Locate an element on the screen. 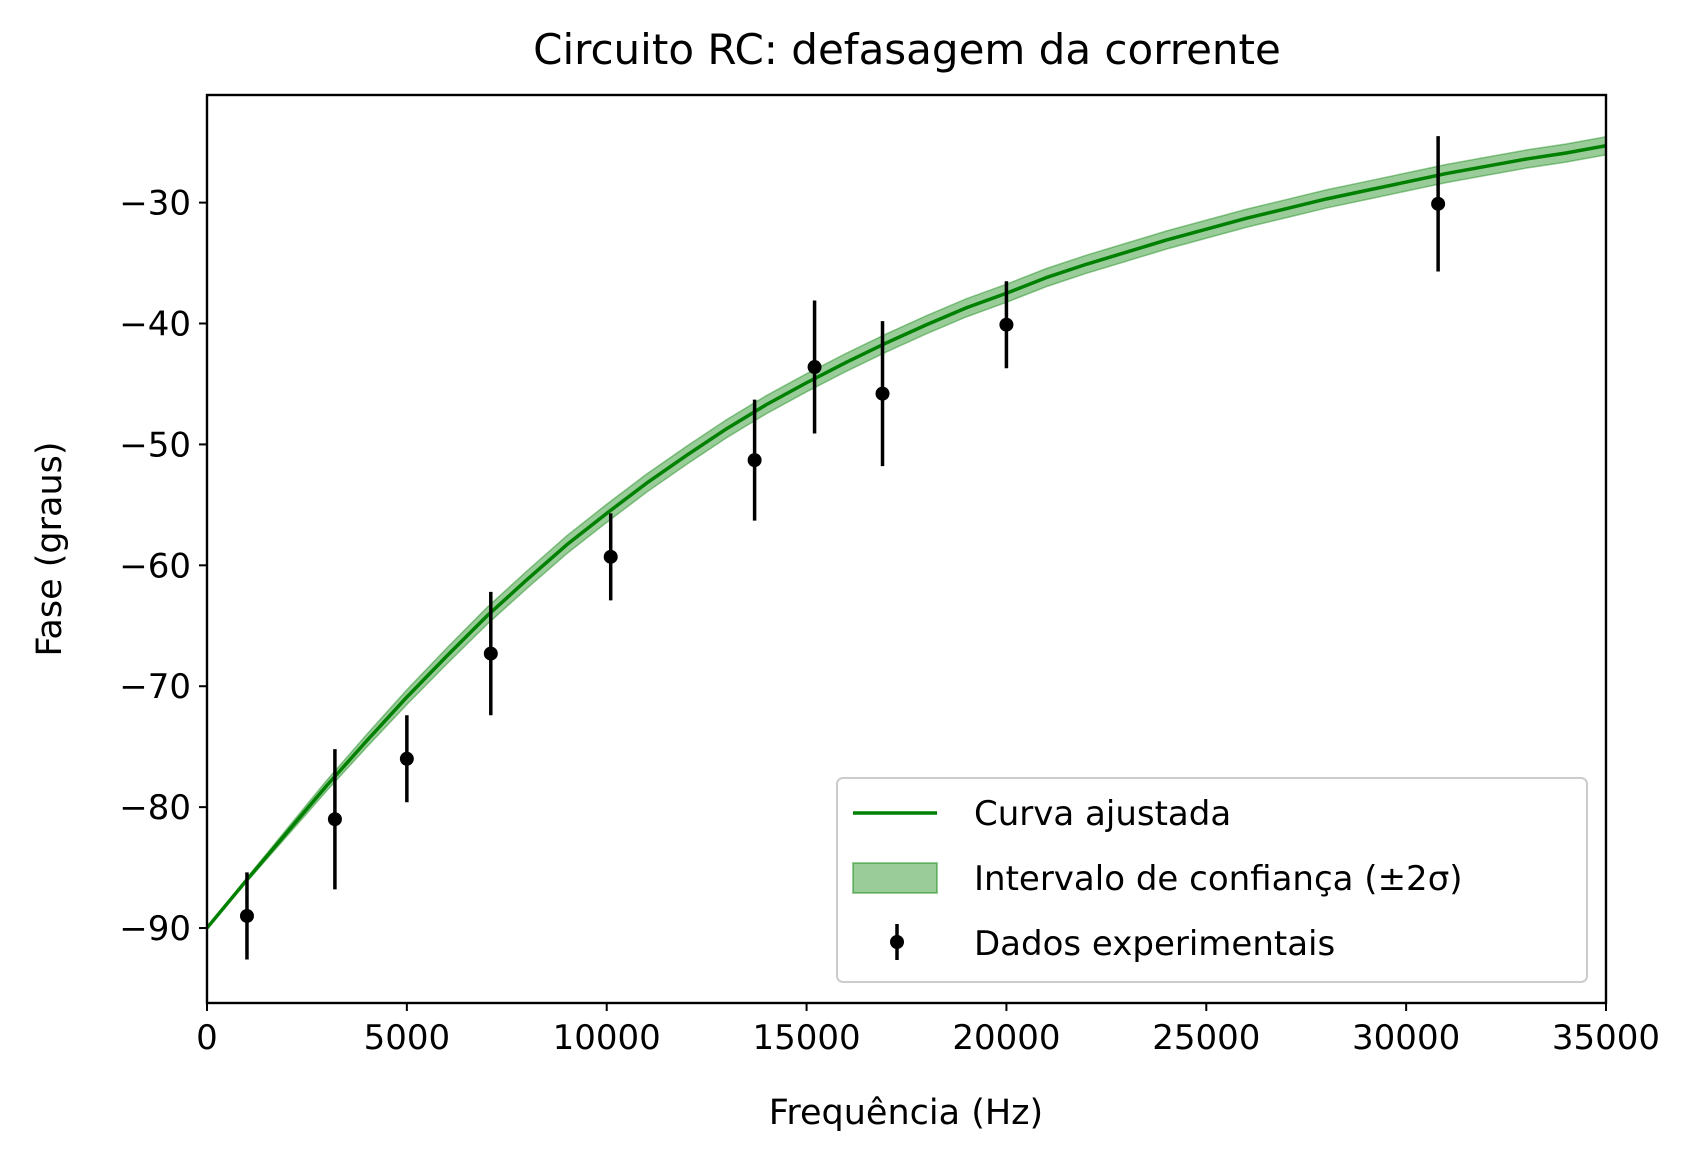  legend-box is located at coordinates (1212, 880).